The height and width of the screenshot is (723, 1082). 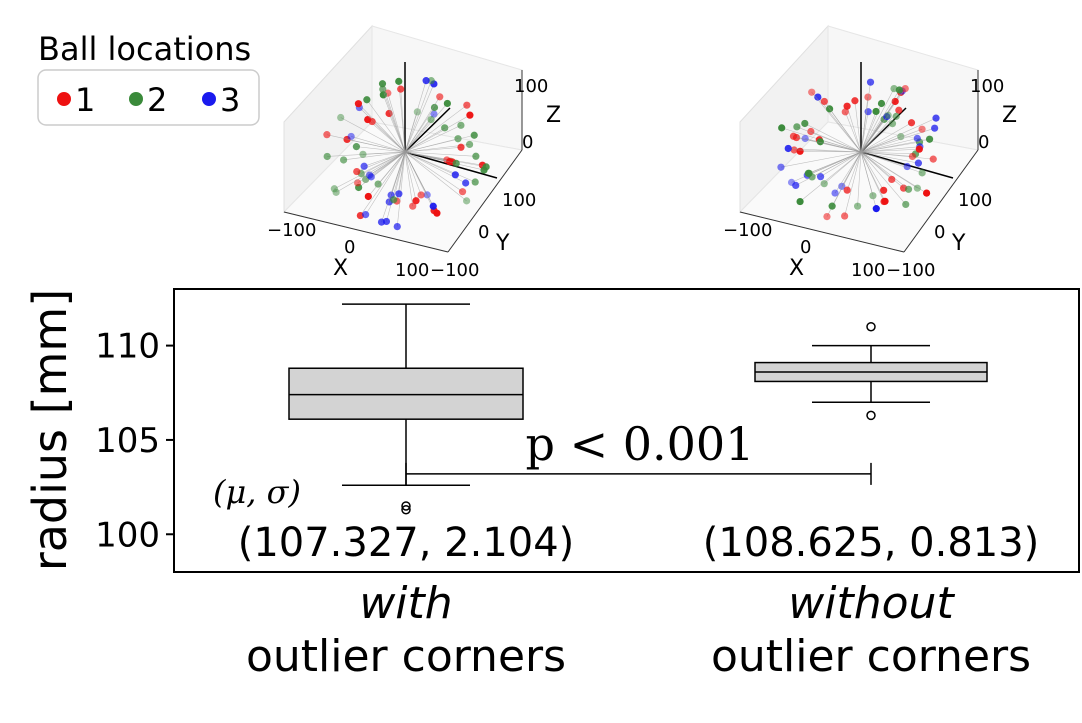 What do you see at coordinates (134, 441) in the screenshot?
I see `y-axis-ticks: 100 105 110` at bounding box center [134, 441].